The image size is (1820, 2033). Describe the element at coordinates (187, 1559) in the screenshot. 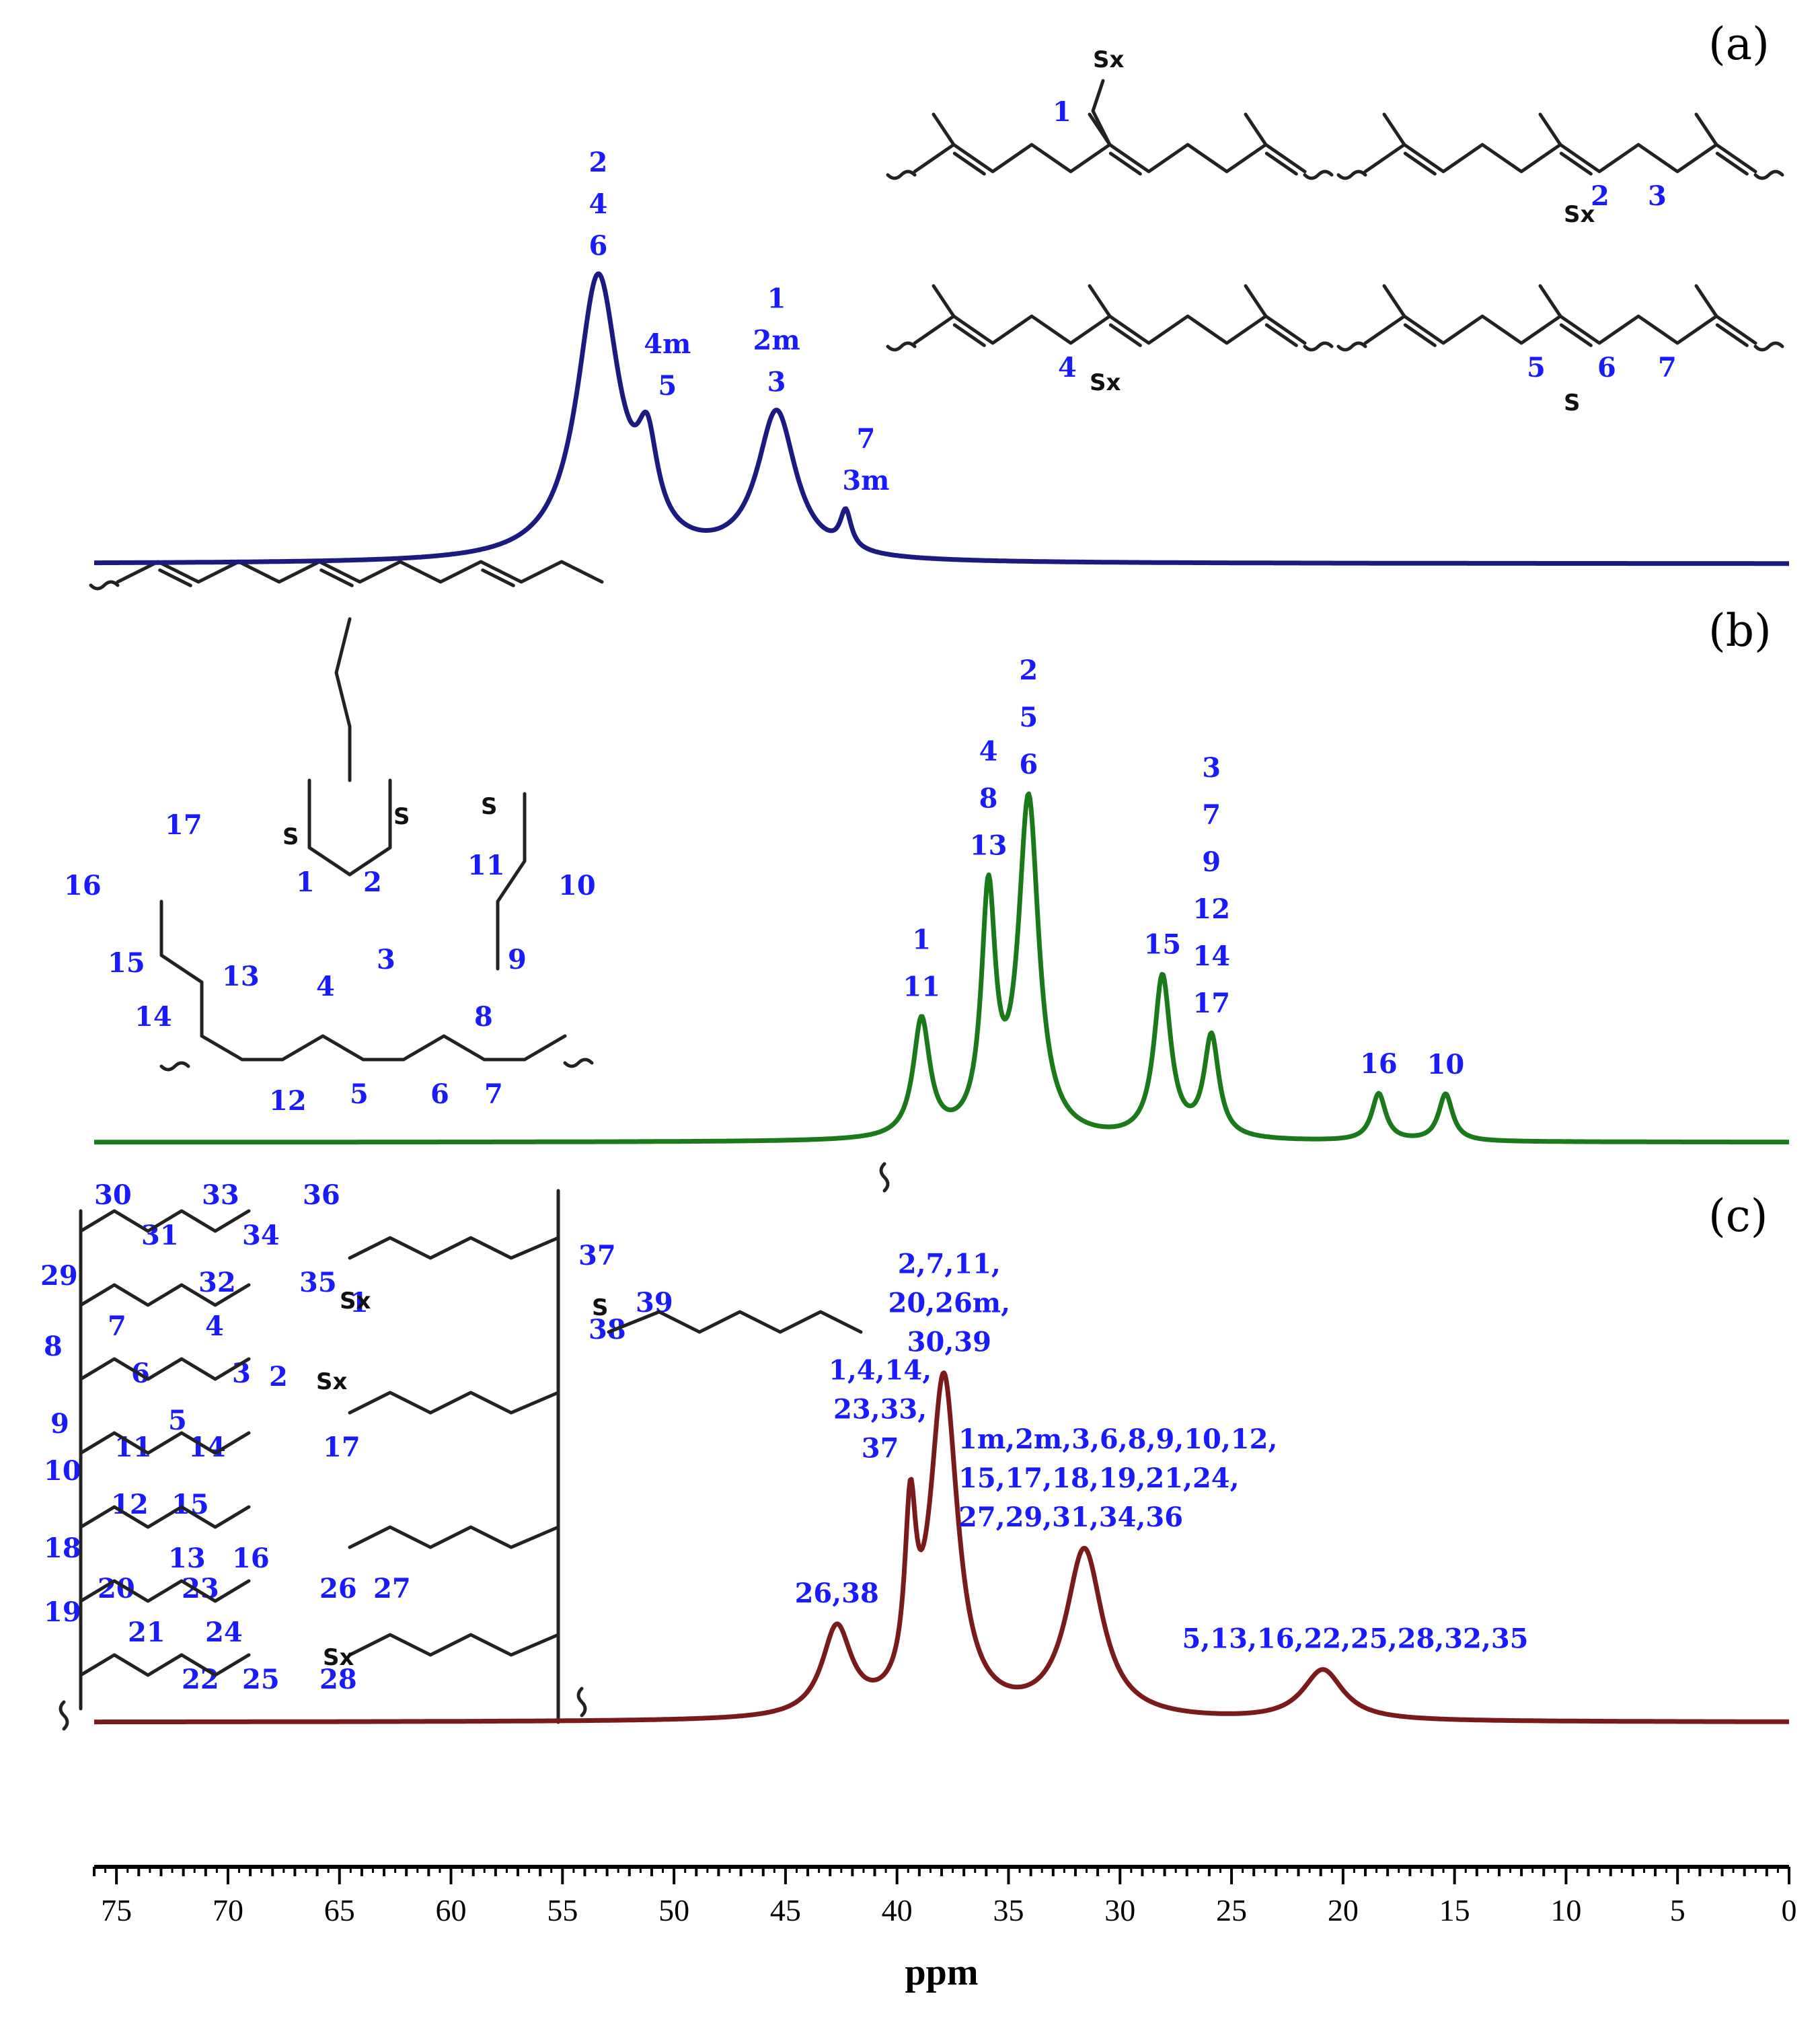

I see `structure-label: 13` at that location.